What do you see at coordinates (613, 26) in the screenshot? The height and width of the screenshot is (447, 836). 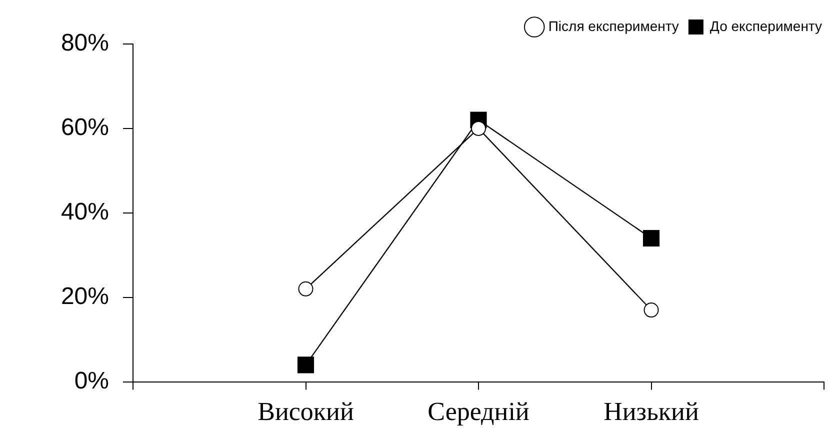 I see `legend-label: Після експерименту` at bounding box center [613, 26].